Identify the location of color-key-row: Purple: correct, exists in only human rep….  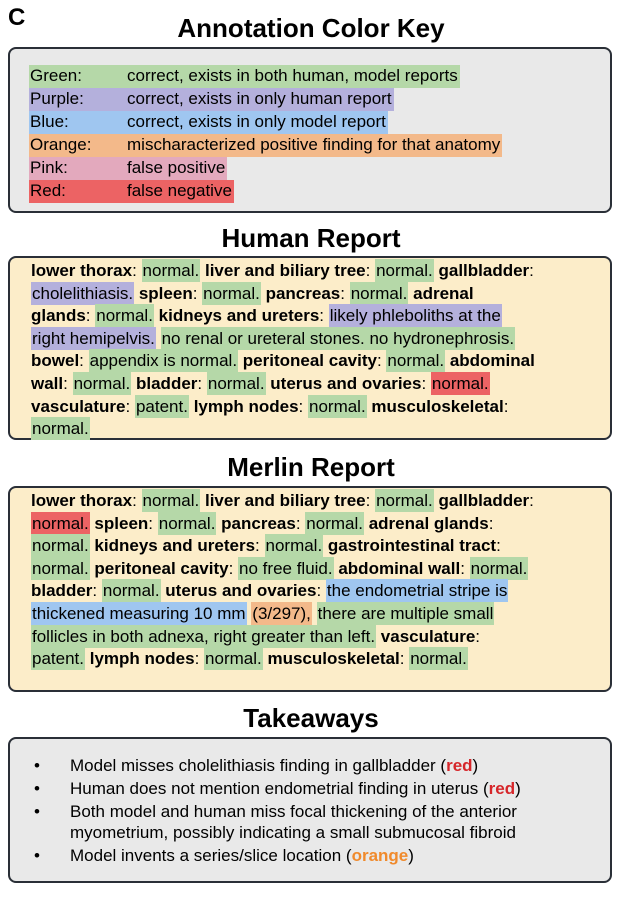
(319, 99).